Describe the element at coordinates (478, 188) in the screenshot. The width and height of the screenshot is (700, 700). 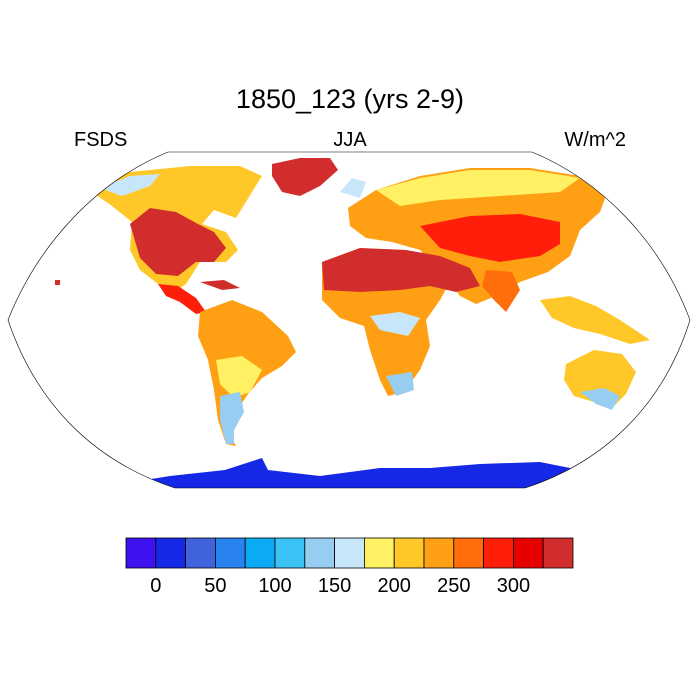
I see `eurasia-mild-field` at that location.